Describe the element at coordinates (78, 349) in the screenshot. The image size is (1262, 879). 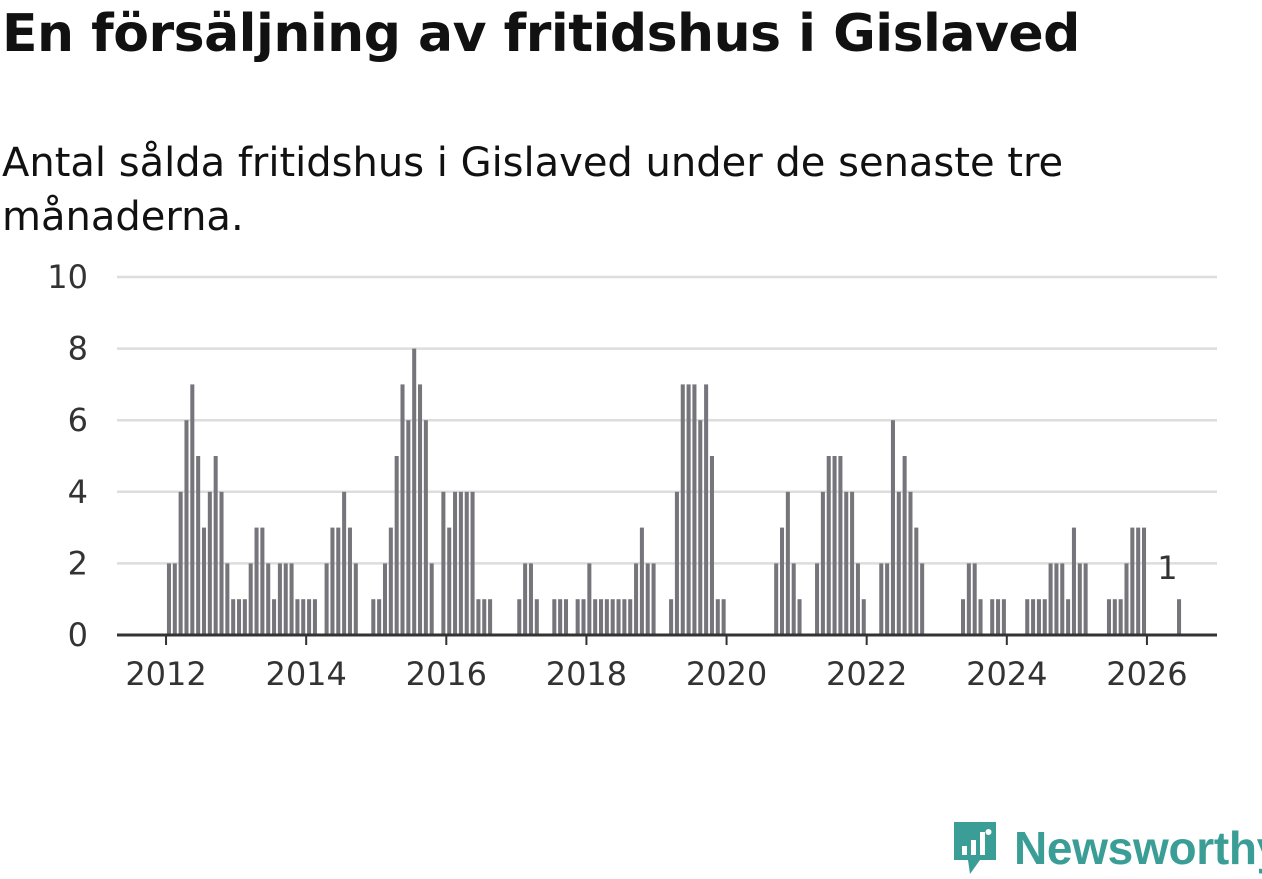
I see `y-tick-label-8: 8` at that location.